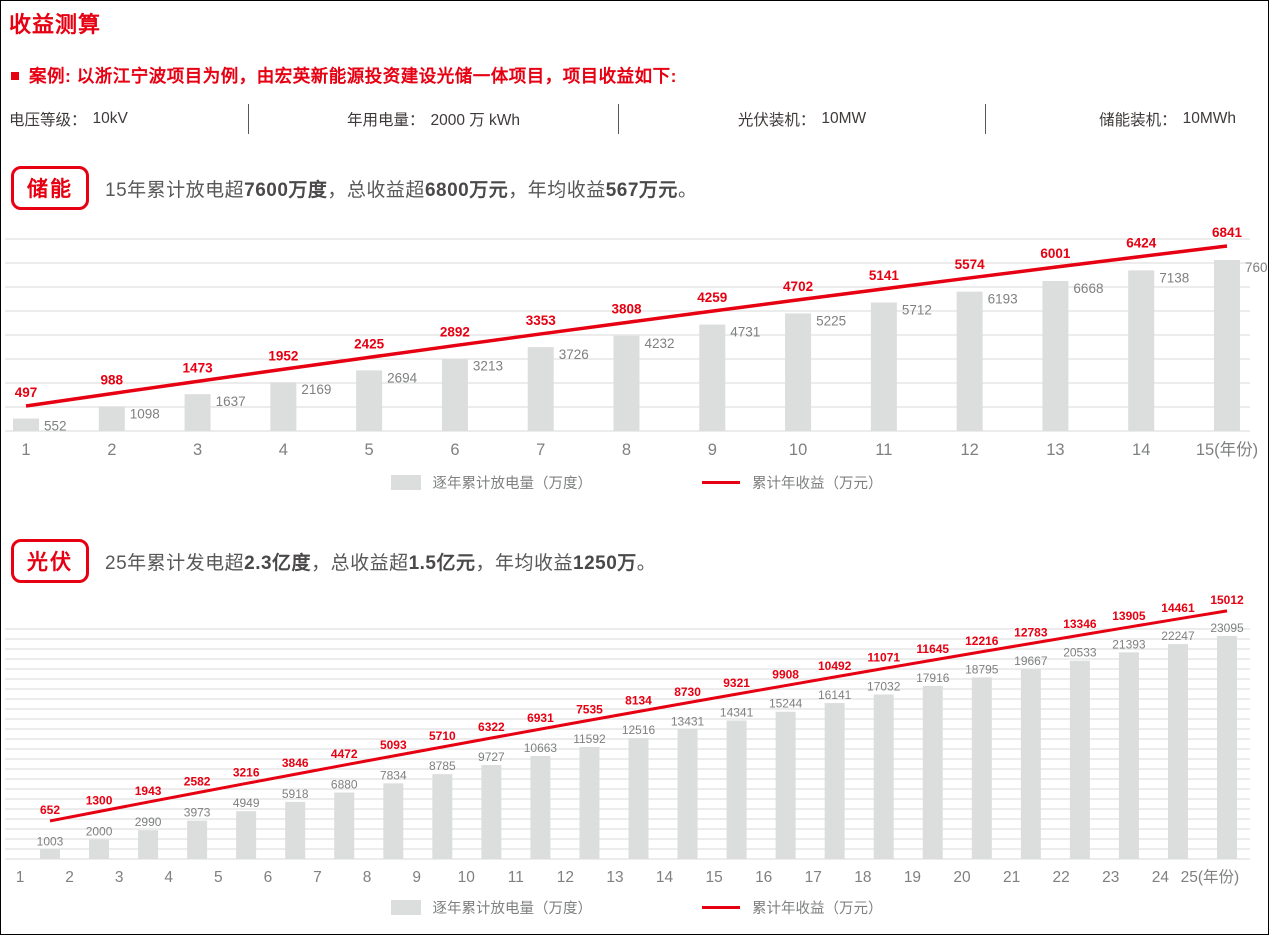 Image resolution: width=1269 pixels, height=935 pixels. What do you see at coordinates (344, 754) in the screenshot?
I see `svg-text: 4472` at bounding box center [344, 754].